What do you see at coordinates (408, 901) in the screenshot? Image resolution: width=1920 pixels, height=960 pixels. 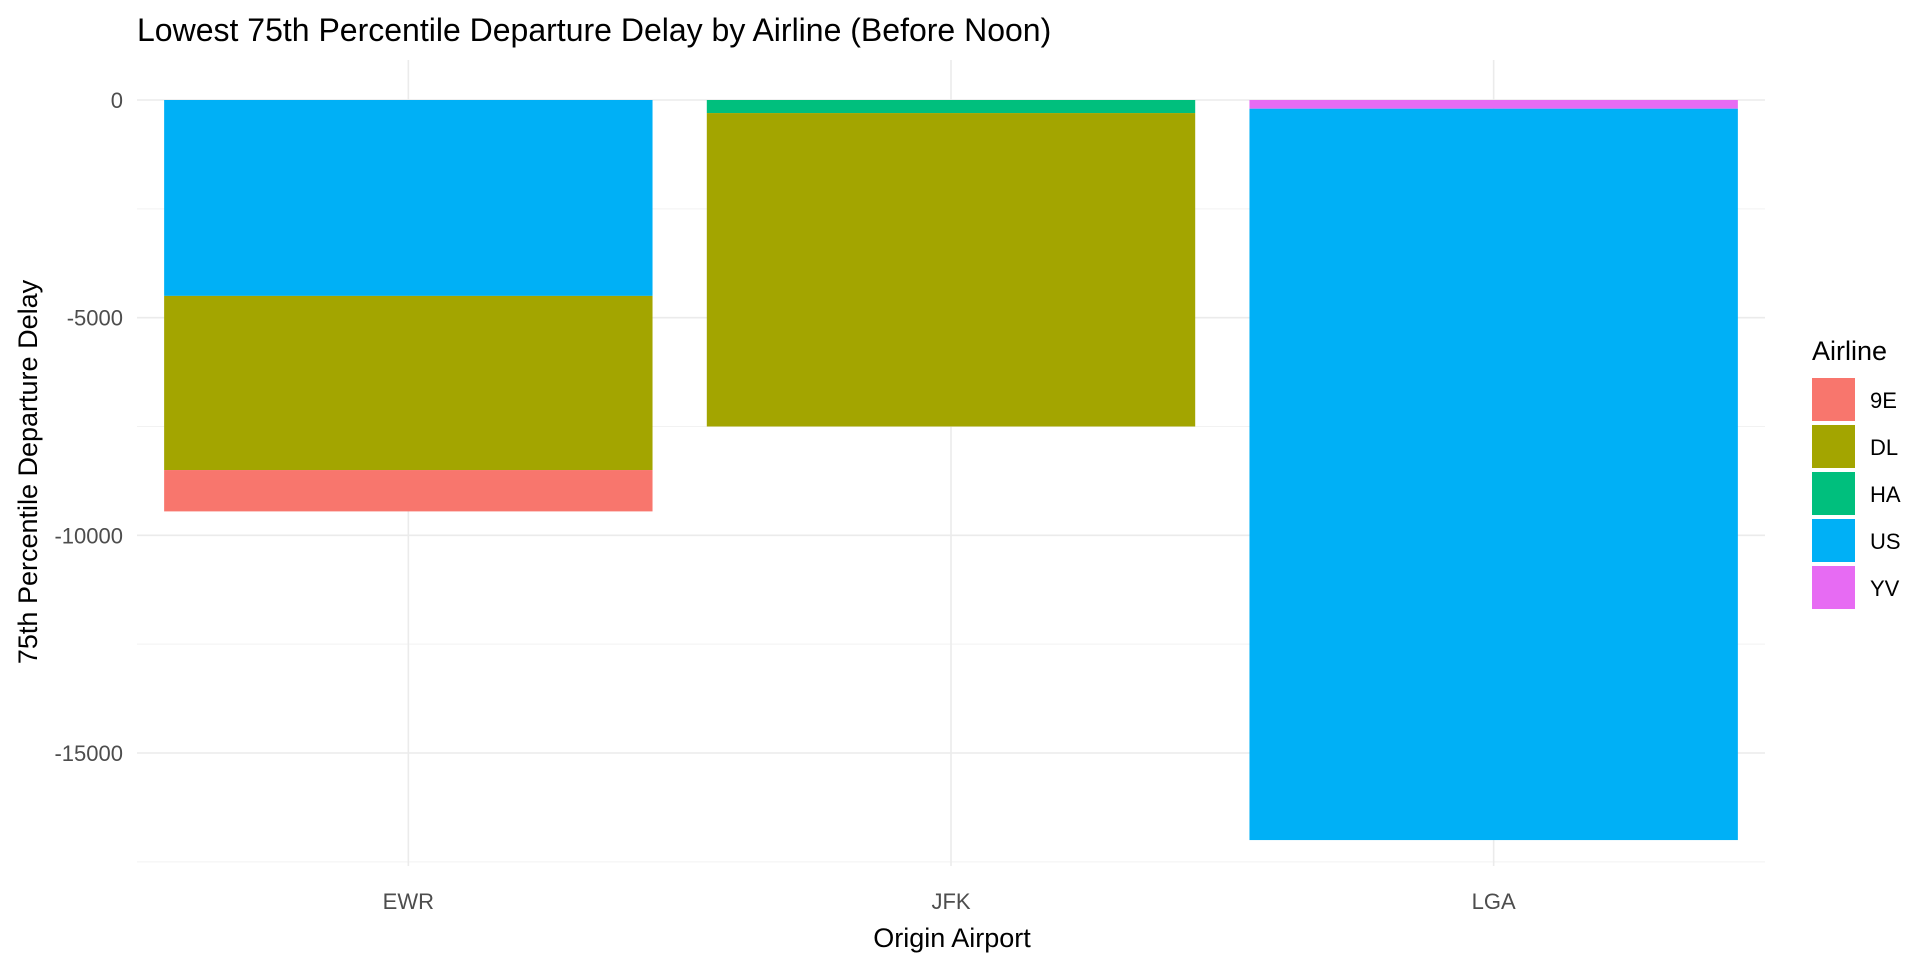 I see `x-tick-label: EWR` at bounding box center [408, 901].